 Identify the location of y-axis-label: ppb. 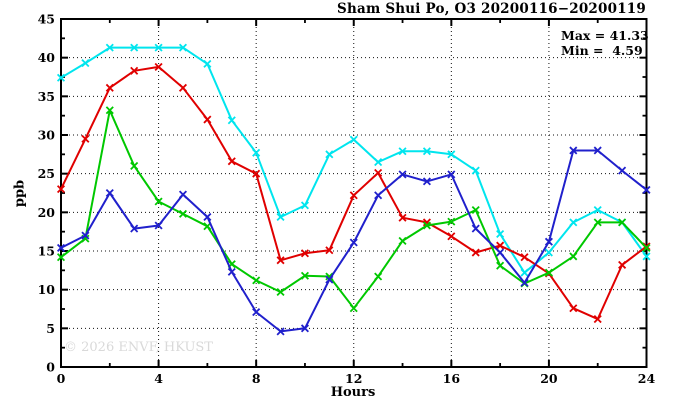
(20, 193).